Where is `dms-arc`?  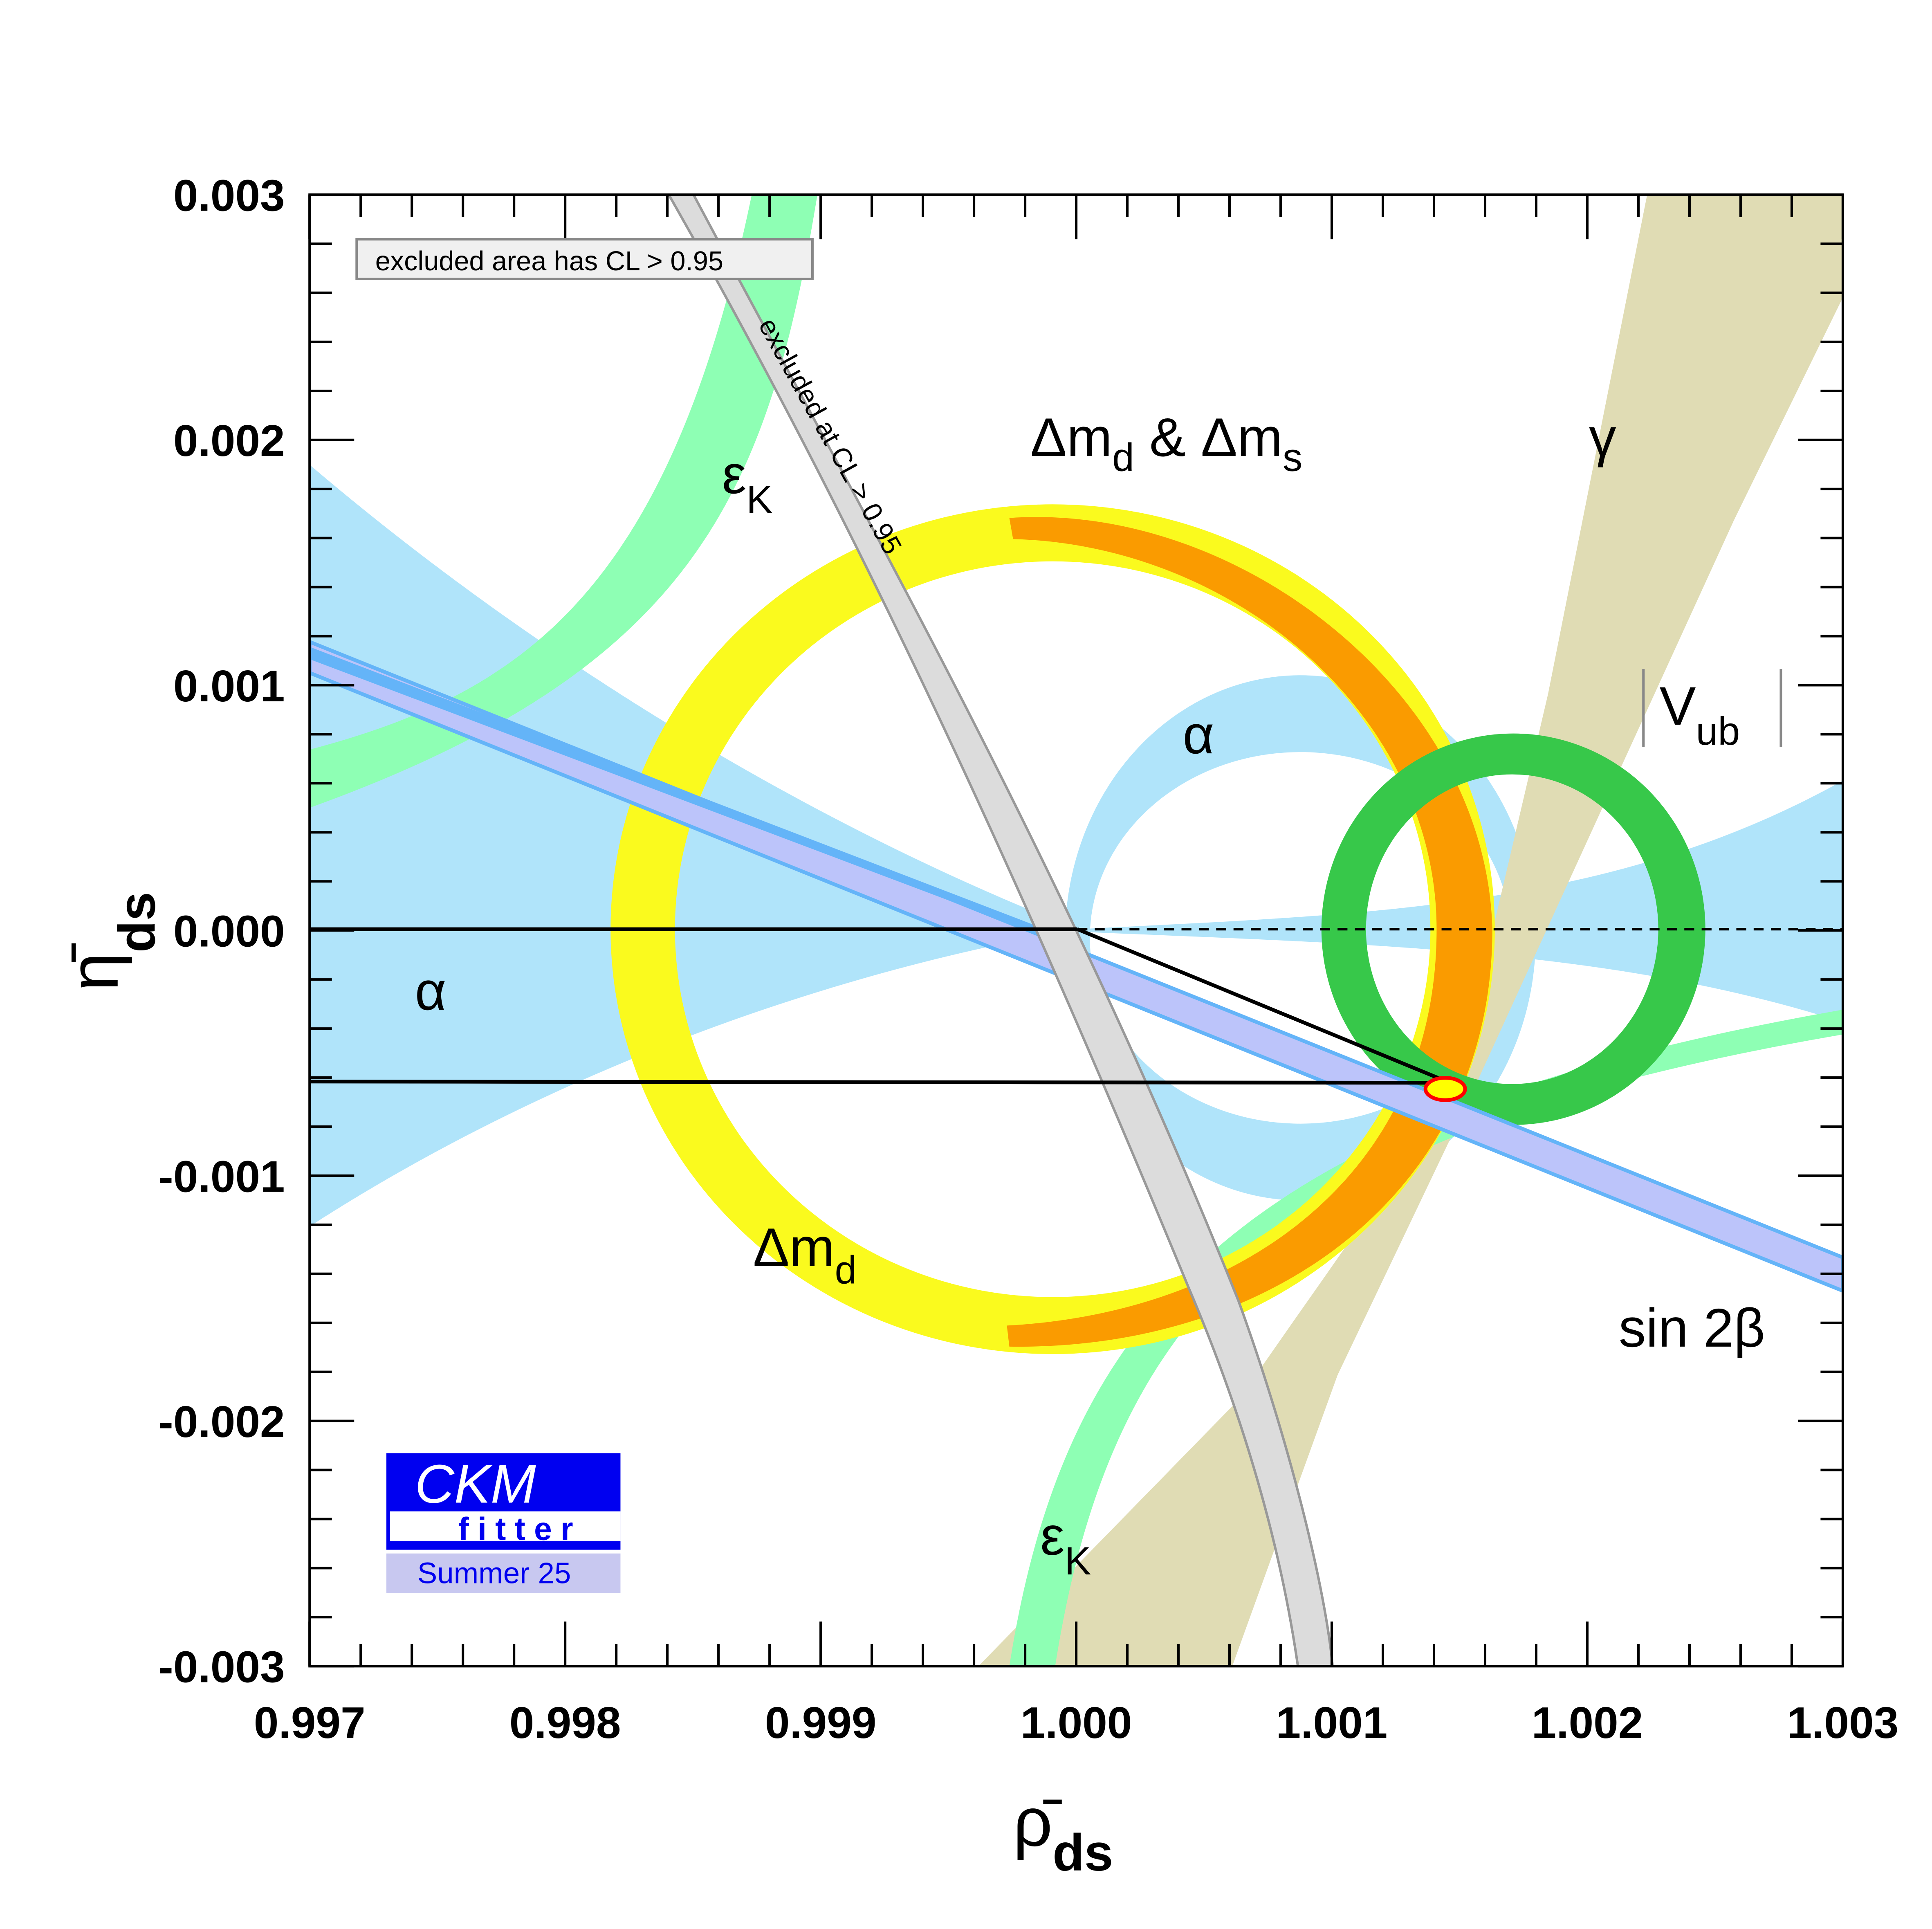
dms-arc is located at coordinates (1250, 932).